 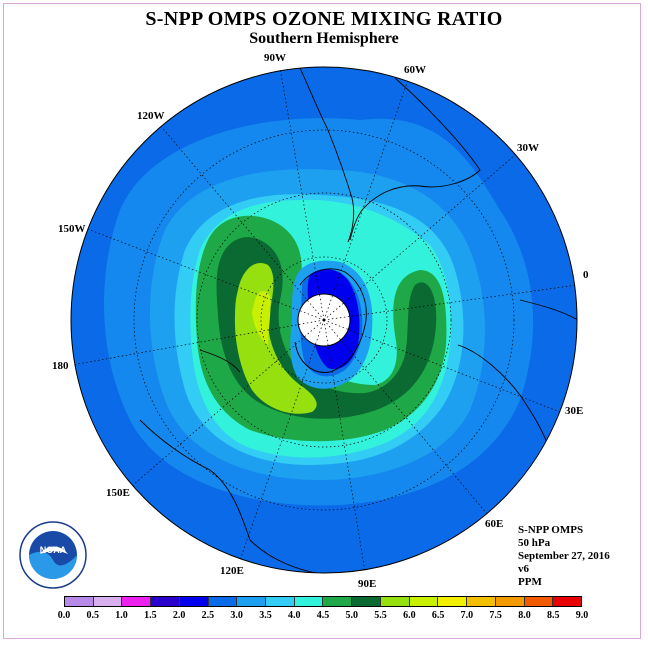 I want to click on lon-label-180: 180, so click(x=60, y=366).